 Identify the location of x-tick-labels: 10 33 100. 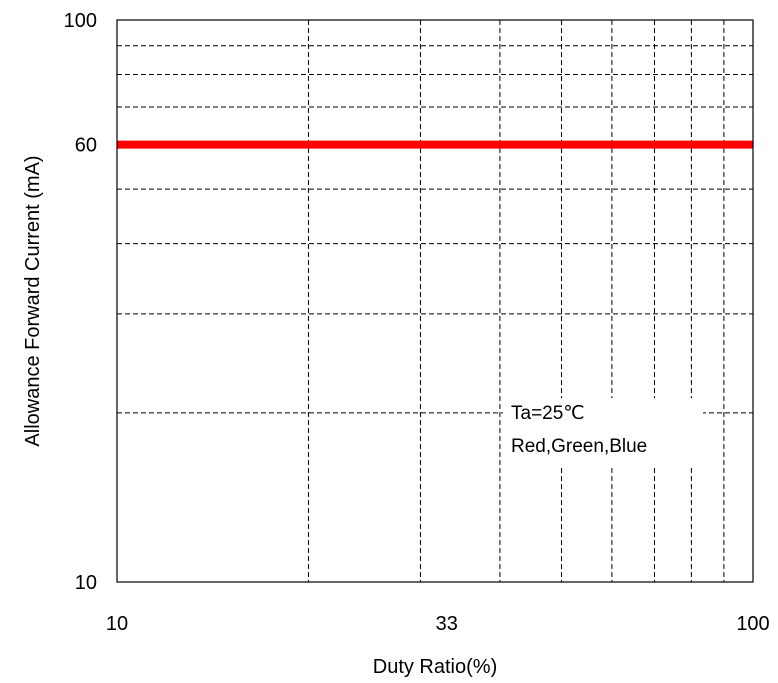
(438, 624).